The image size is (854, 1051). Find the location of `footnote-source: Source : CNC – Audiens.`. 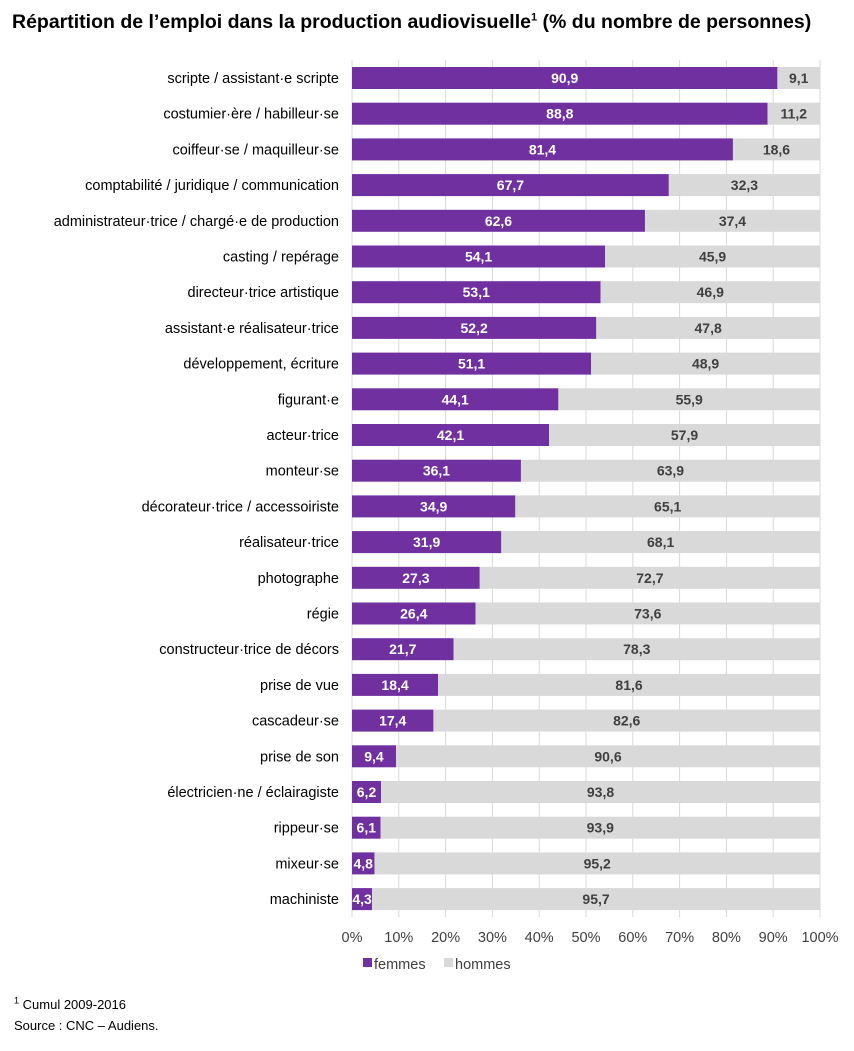

footnote-source: Source : CNC – Audiens. is located at coordinates (86, 1025).